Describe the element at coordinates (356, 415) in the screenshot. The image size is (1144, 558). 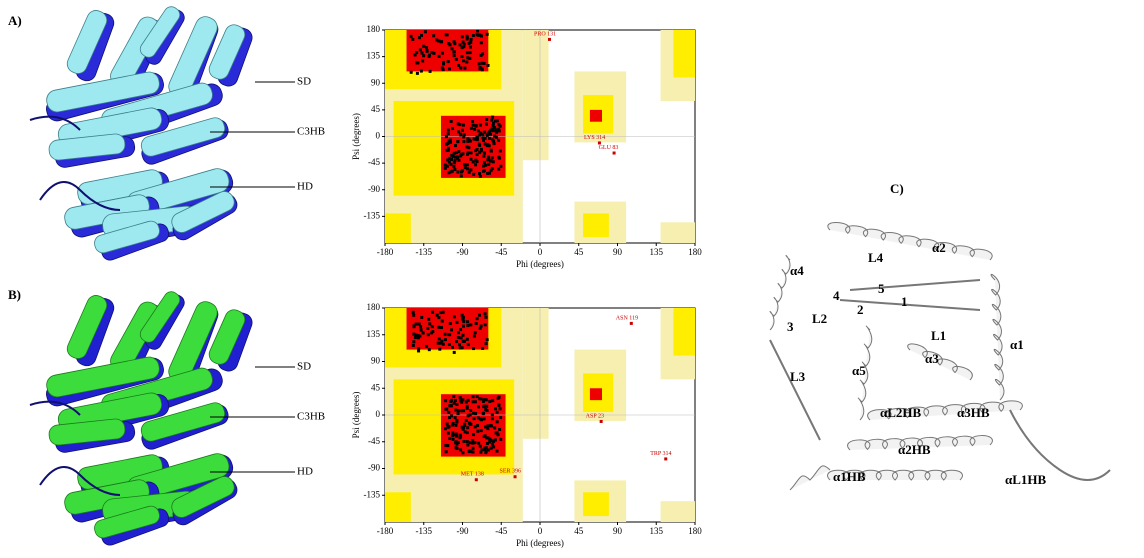
I see `y-axis-label: Psi (degrees)` at that location.